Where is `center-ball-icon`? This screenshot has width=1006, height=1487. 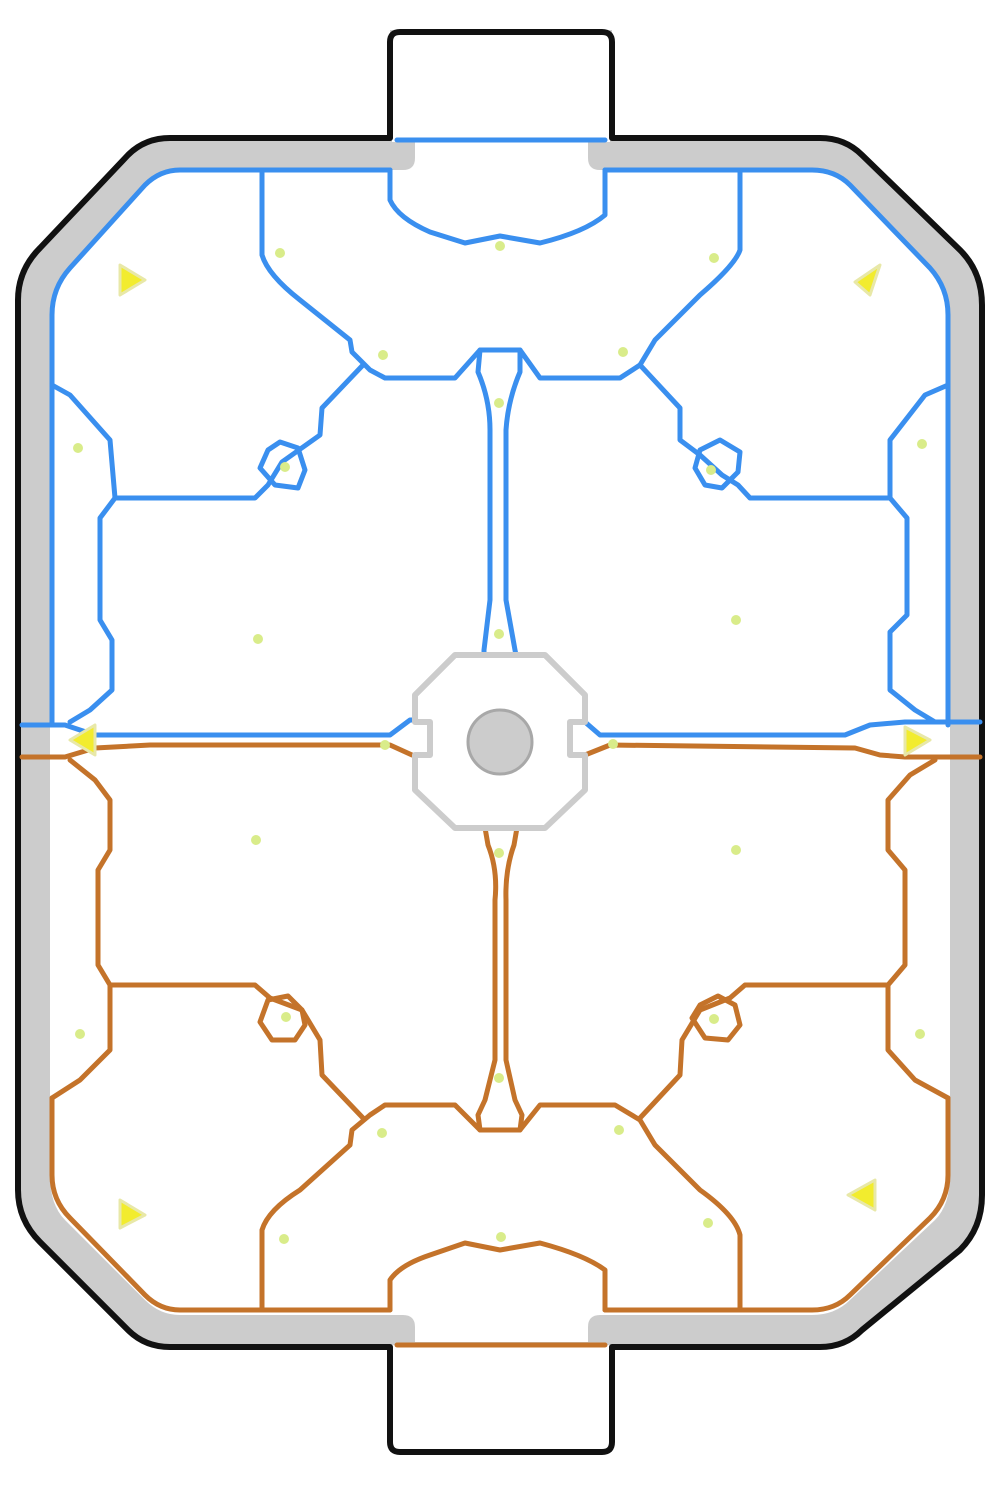
center-ball-icon is located at coordinates (500, 742).